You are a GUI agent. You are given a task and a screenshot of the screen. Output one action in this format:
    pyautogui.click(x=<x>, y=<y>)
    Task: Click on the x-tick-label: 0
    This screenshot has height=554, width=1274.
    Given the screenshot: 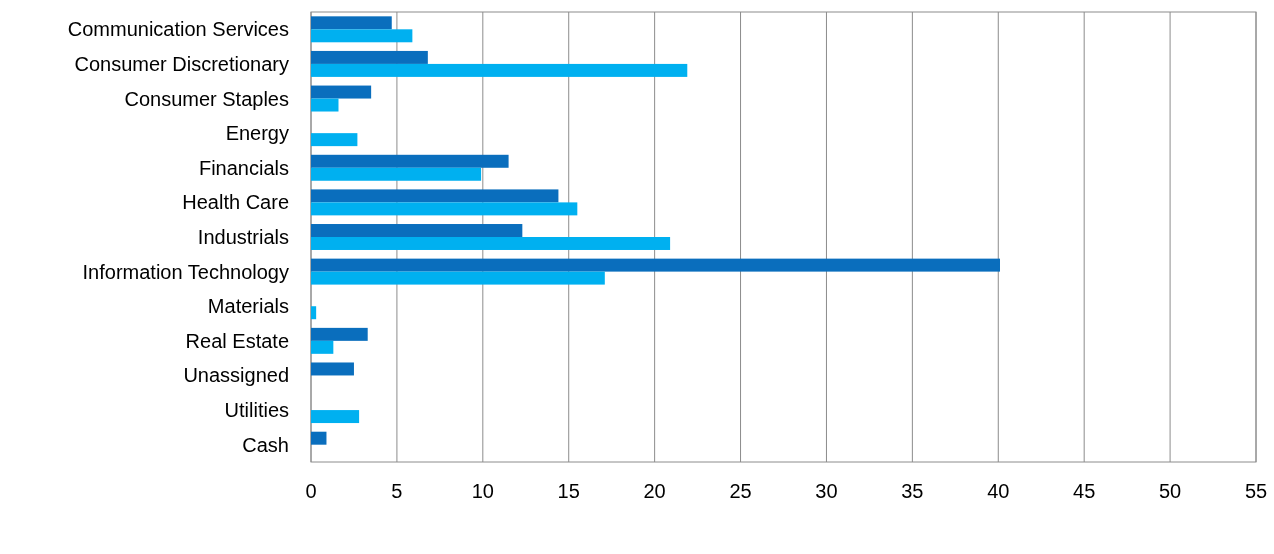 What is the action you would take?
    pyautogui.click(x=311, y=491)
    